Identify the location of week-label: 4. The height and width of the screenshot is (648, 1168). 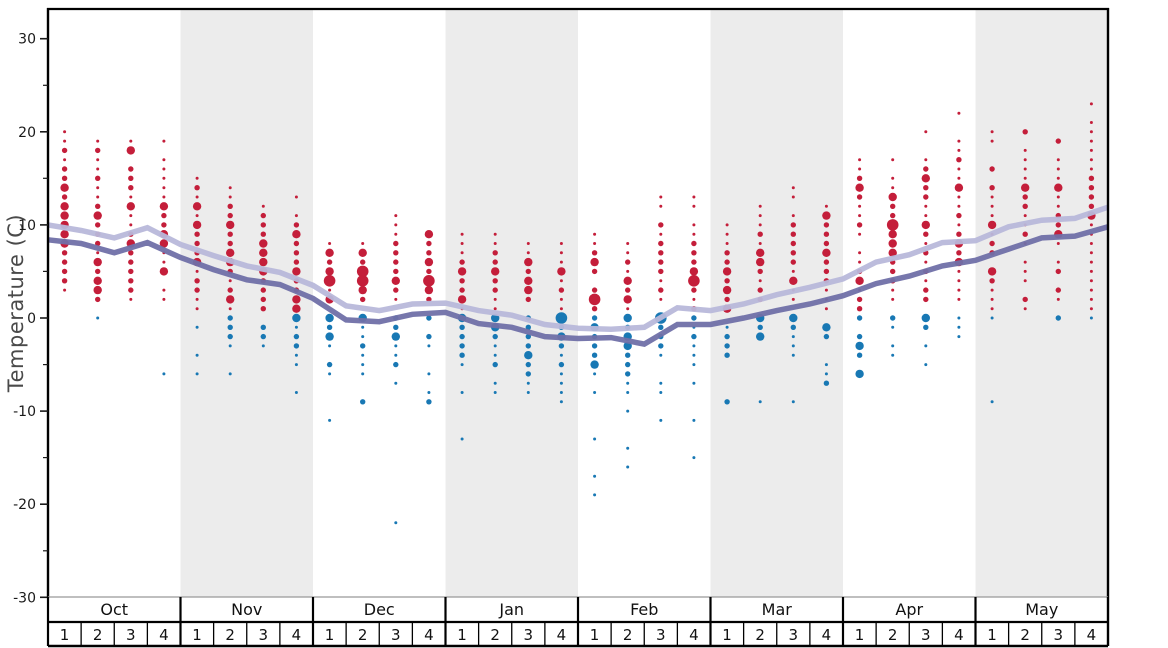
(562, 635).